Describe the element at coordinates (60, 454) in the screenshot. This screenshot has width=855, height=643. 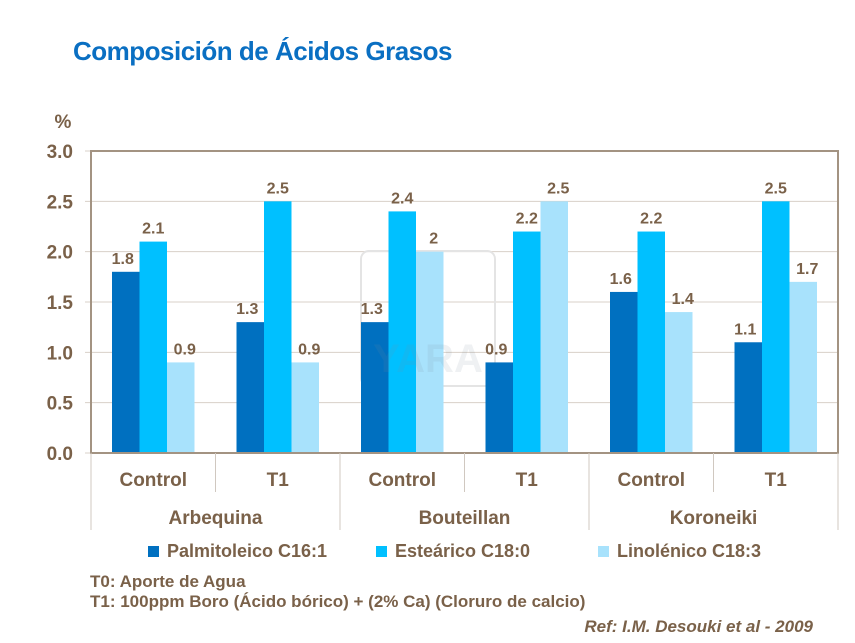
I see `y-tick-label: 0.0` at that location.